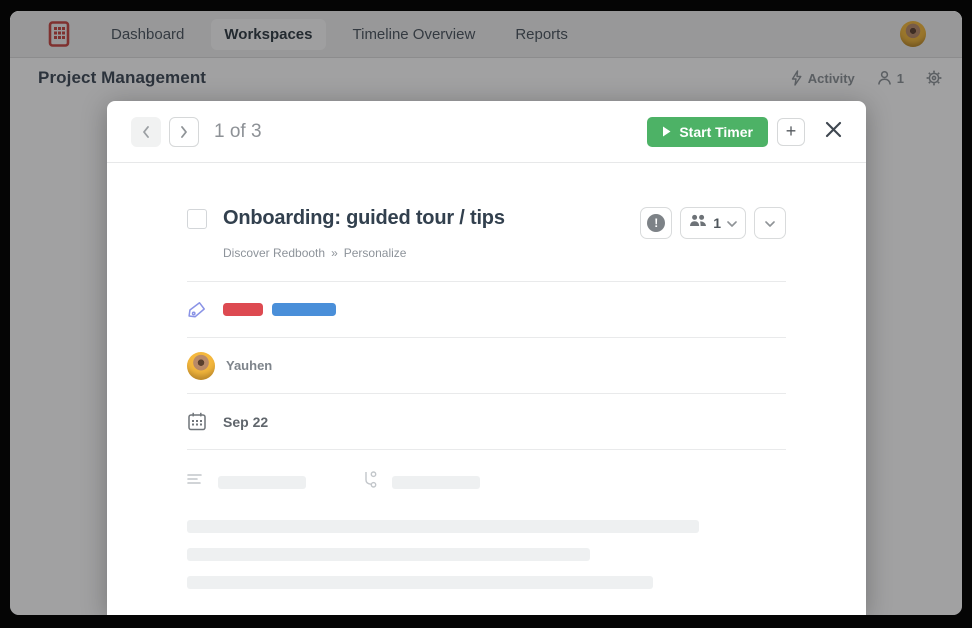 This screenshot has height=628, width=972. I want to click on people-icon, so click(698, 223).